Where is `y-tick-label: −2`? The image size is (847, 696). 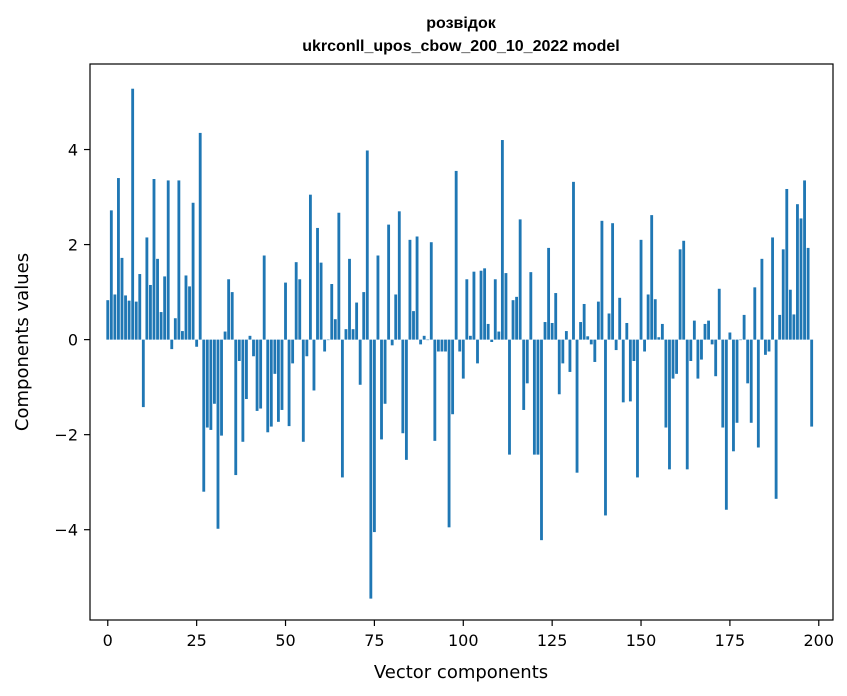 y-tick-label: −2 is located at coordinates (66, 435).